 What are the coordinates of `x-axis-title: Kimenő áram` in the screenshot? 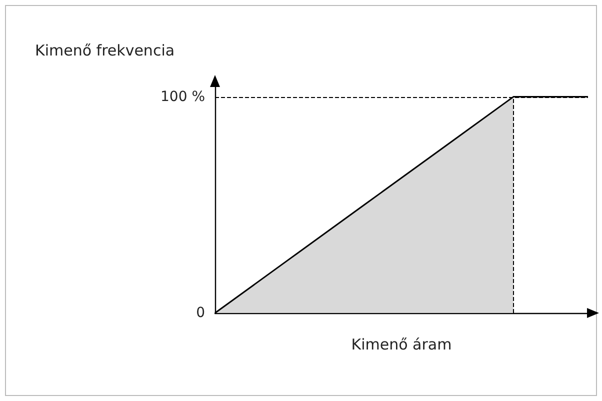 It's located at (401, 345).